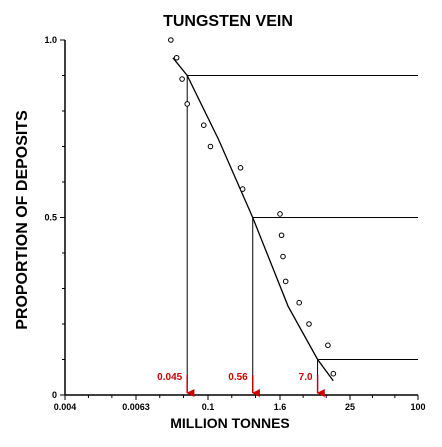  Describe the element at coordinates (136, 407) in the screenshot. I see `x-tick-label: 0.0063` at that location.